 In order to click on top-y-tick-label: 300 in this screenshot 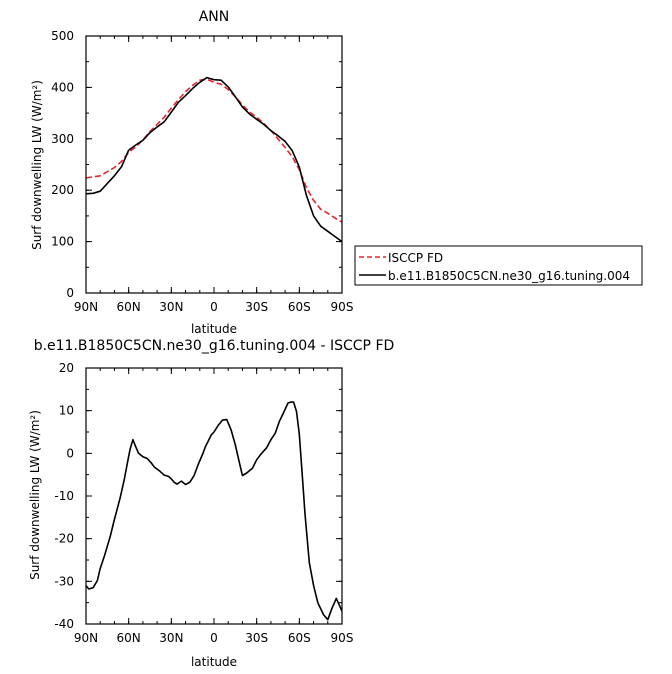, I will do `click(62, 139)`.